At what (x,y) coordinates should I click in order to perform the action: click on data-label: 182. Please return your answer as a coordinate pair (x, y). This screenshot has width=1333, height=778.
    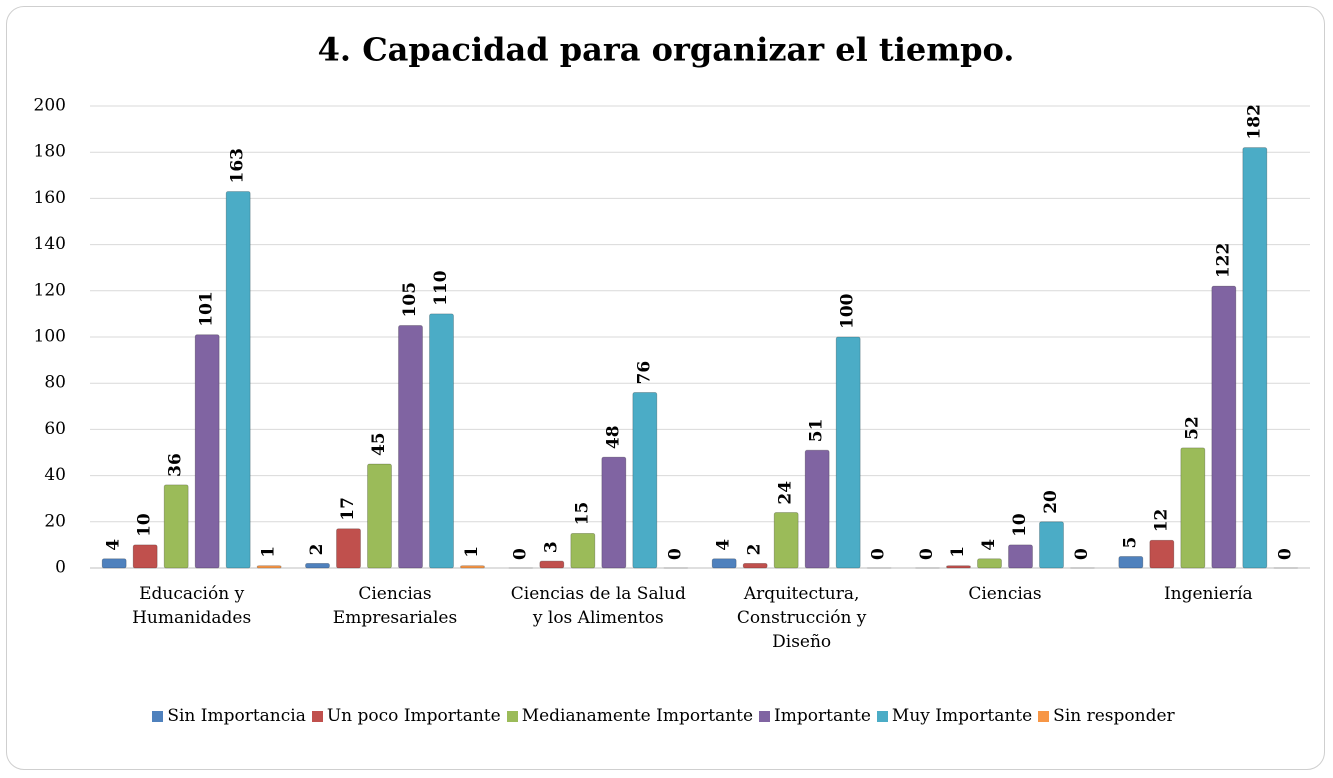
    Looking at the image, I should click on (1254, 122).